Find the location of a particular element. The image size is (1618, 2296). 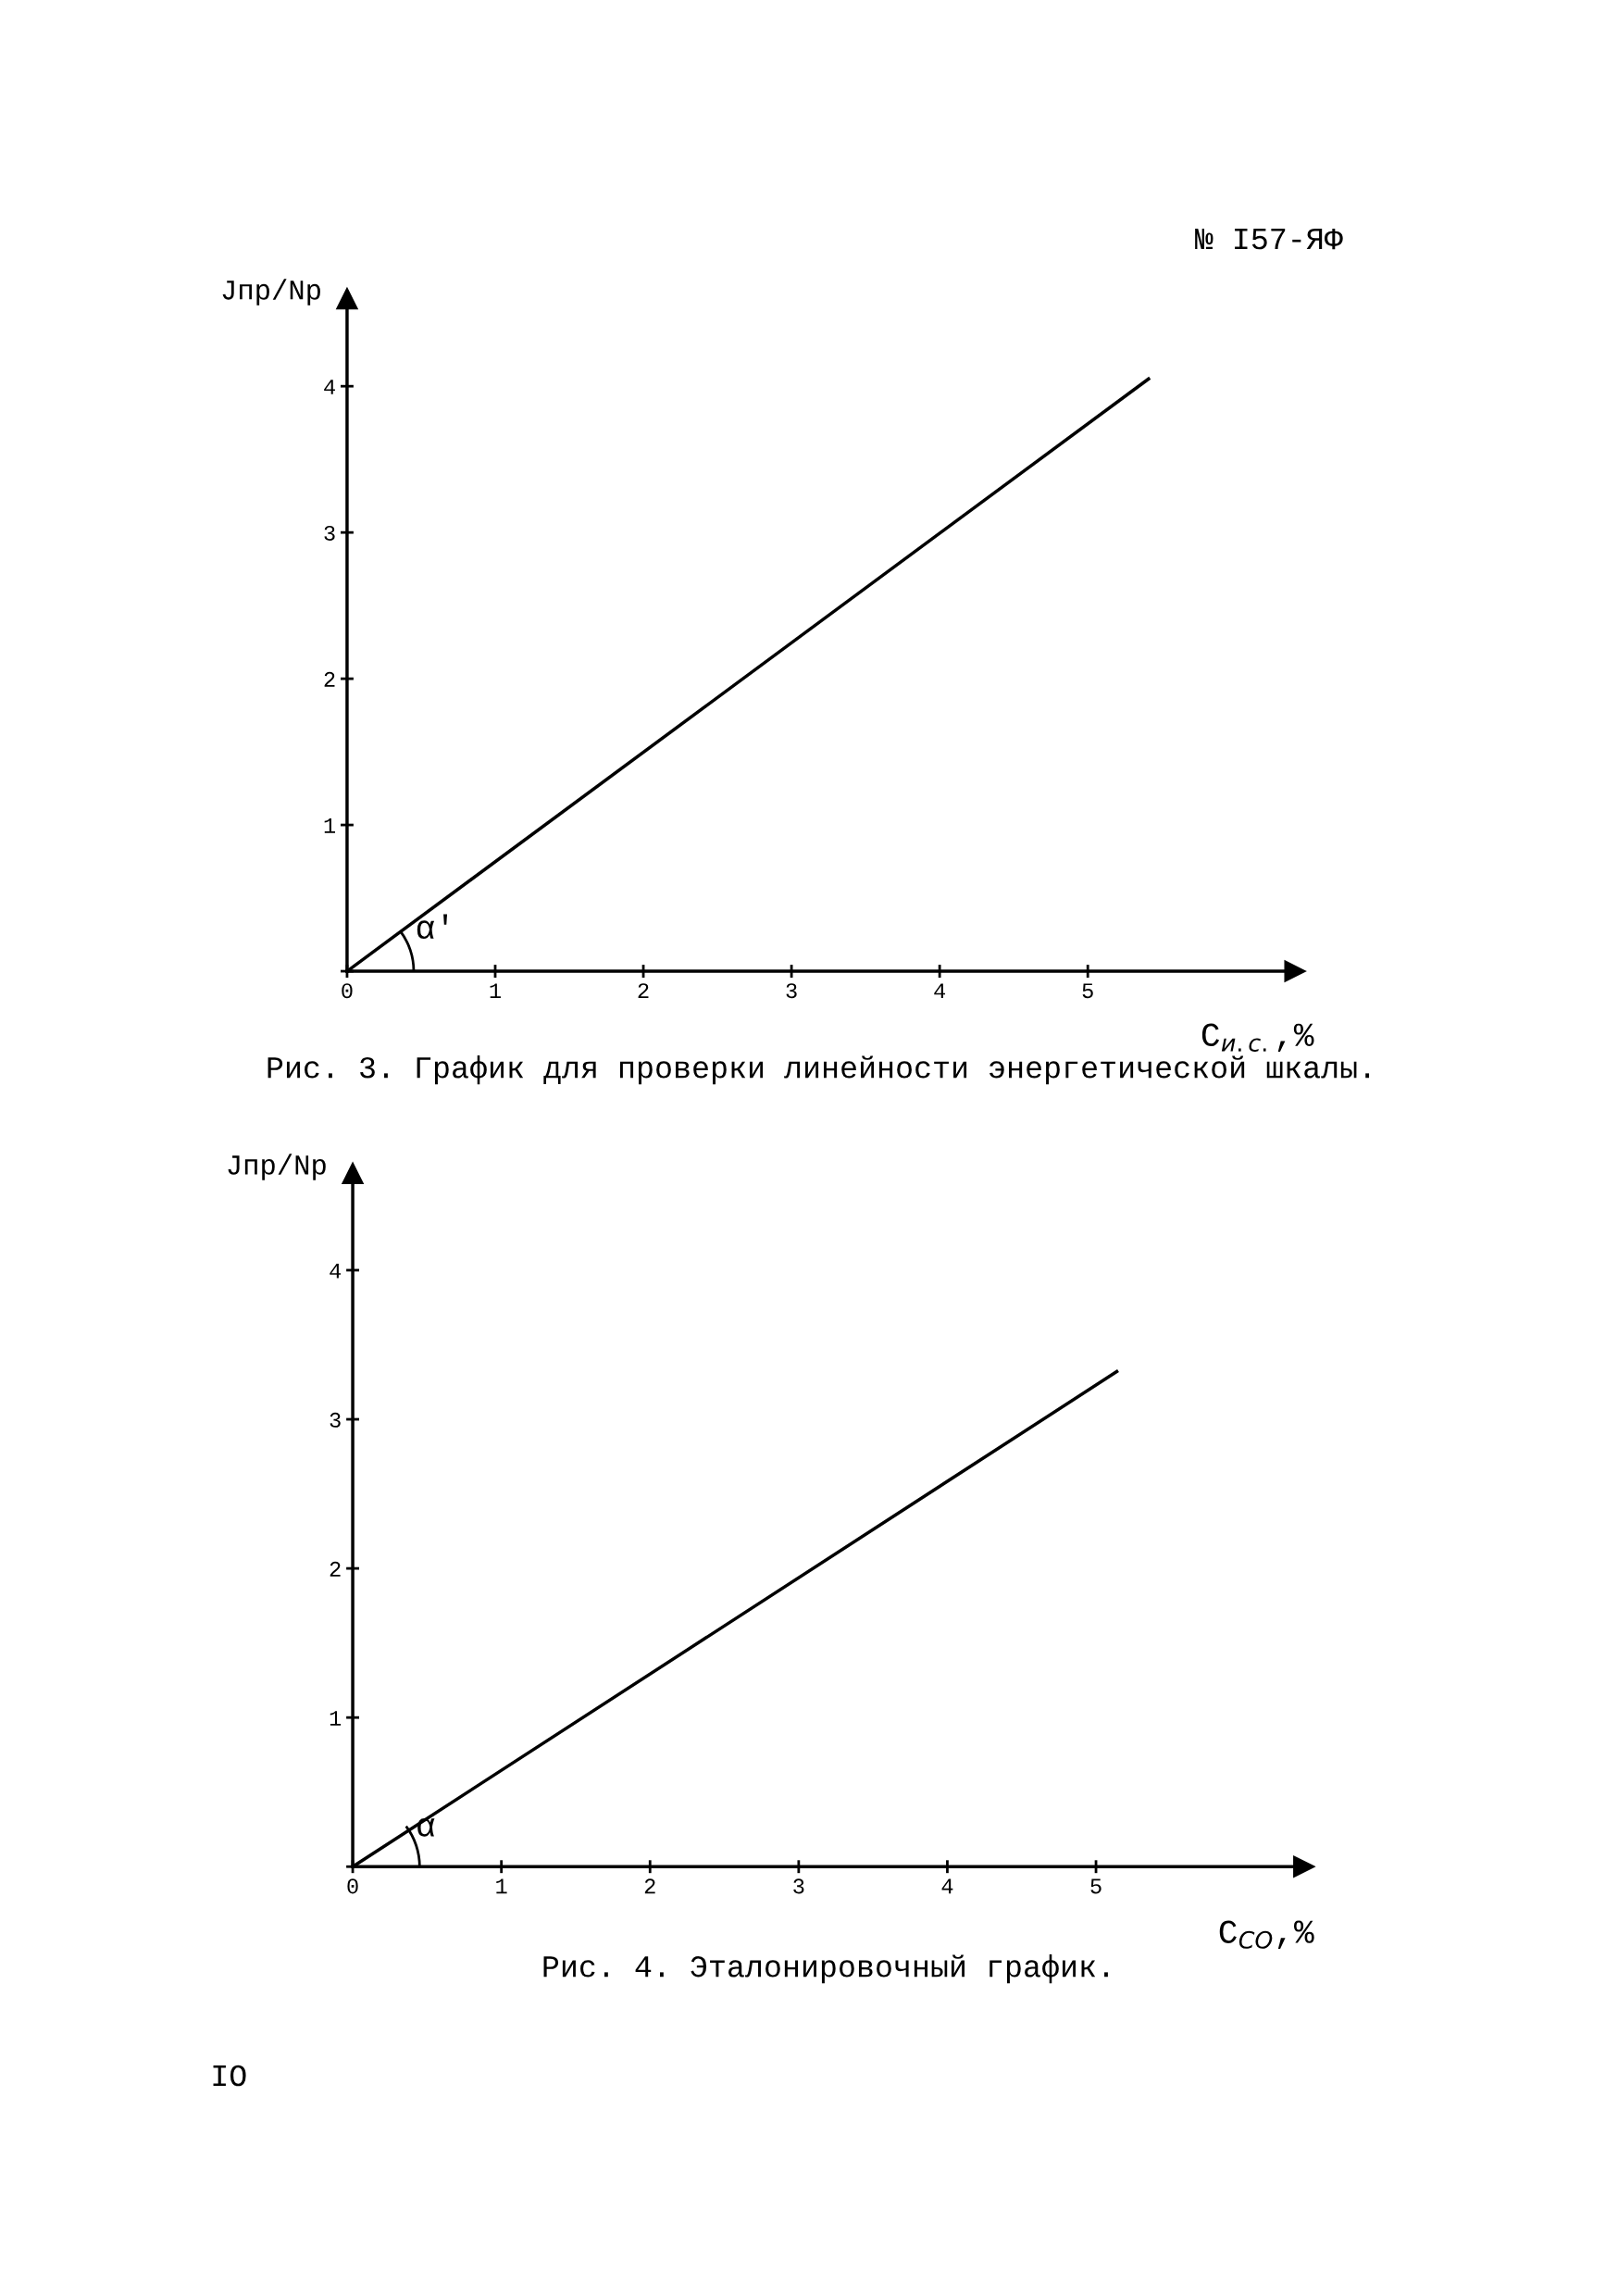

x-axis-title: C$_{CO}$,% is located at coordinates (1266, 1934).